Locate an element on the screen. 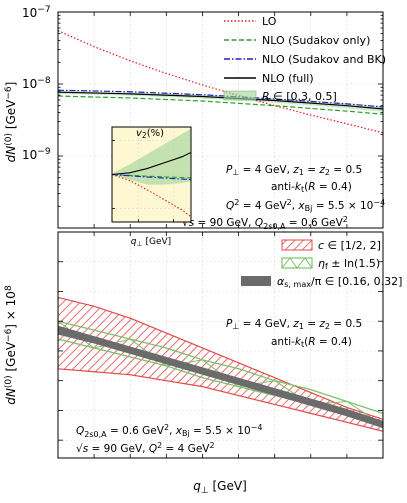  legend-label-eta-band: ηf ± ln(1.5) is located at coordinates (349, 264).